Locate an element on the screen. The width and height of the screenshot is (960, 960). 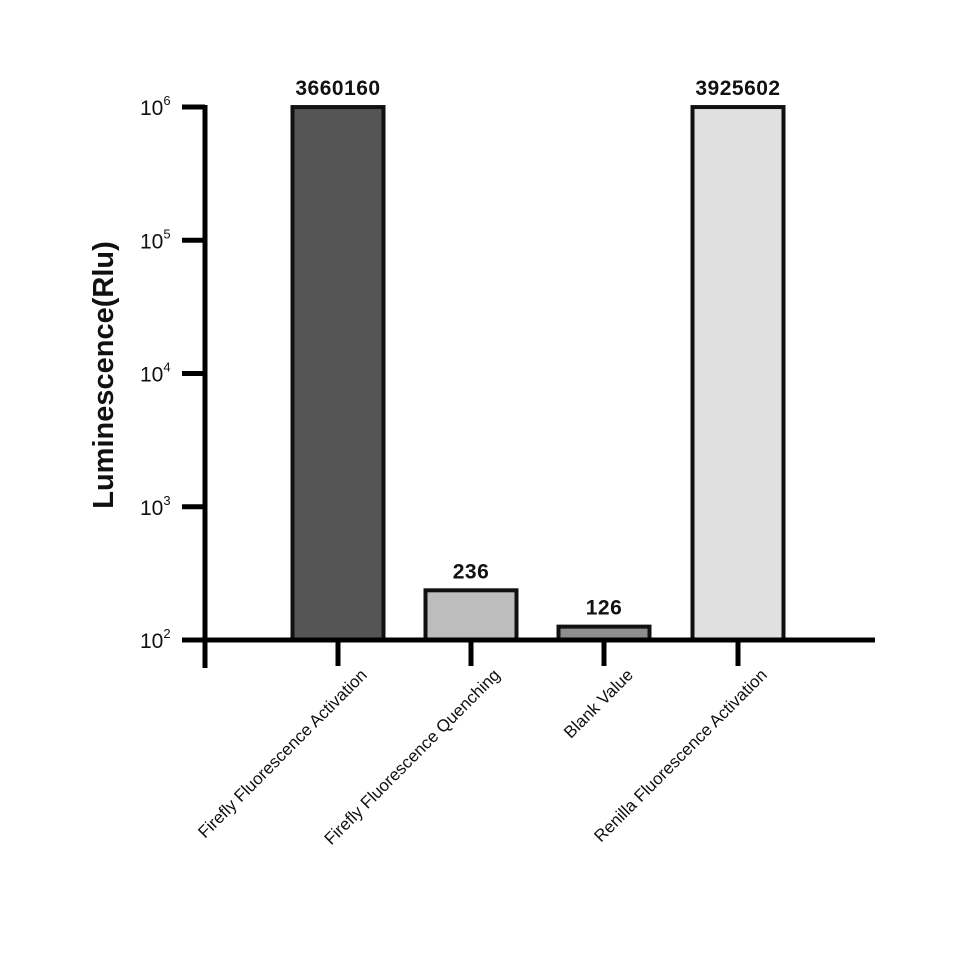
x-axis-ticks is located at coordinates (538, 653).